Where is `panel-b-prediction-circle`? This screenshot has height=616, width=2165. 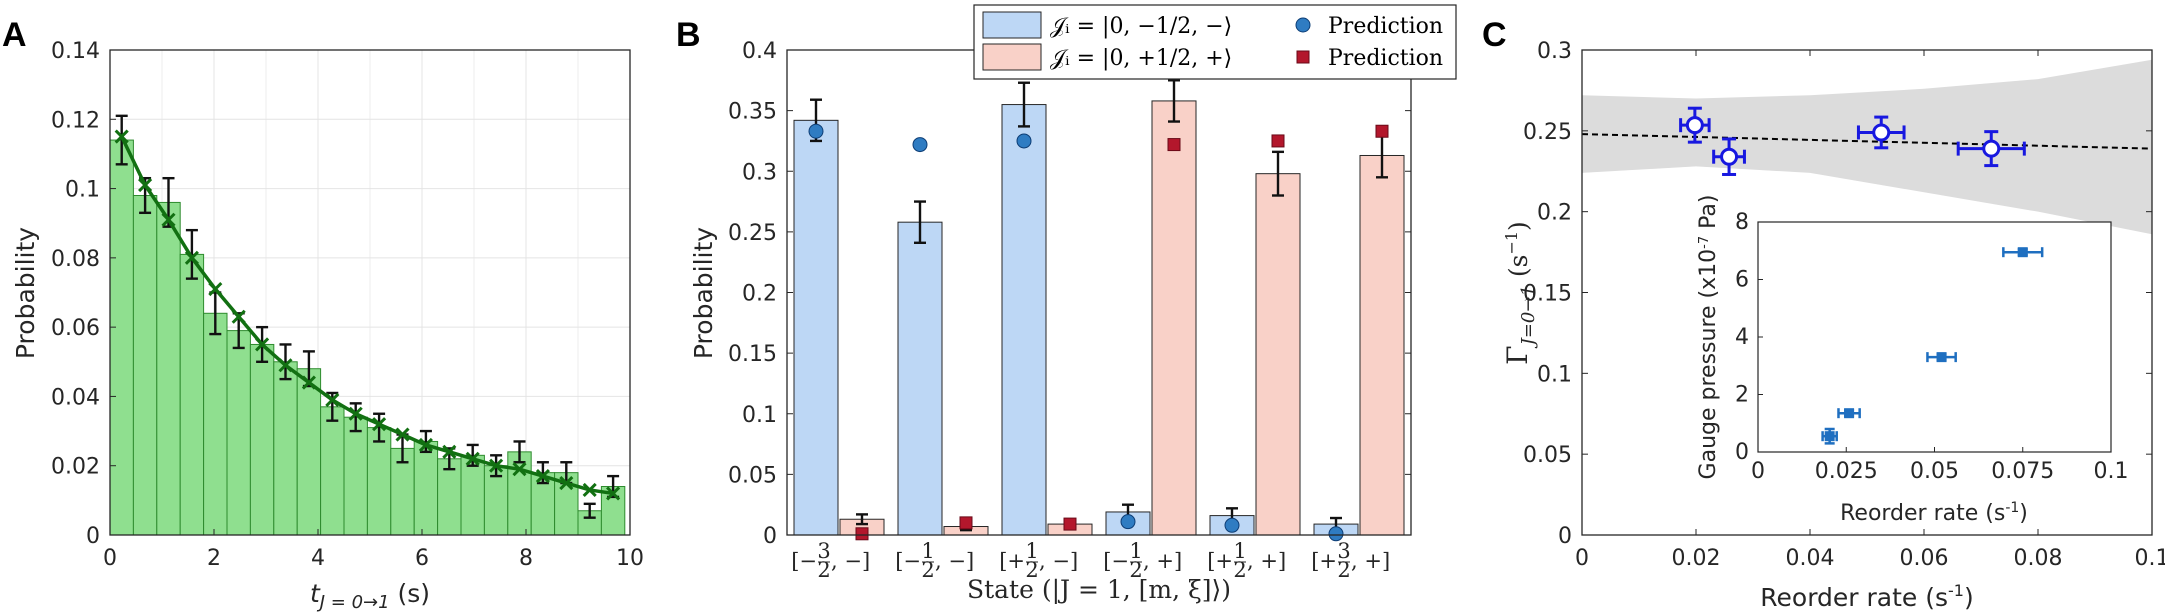 panel-b-prediction-circle is located at coordinates (1232, 525).